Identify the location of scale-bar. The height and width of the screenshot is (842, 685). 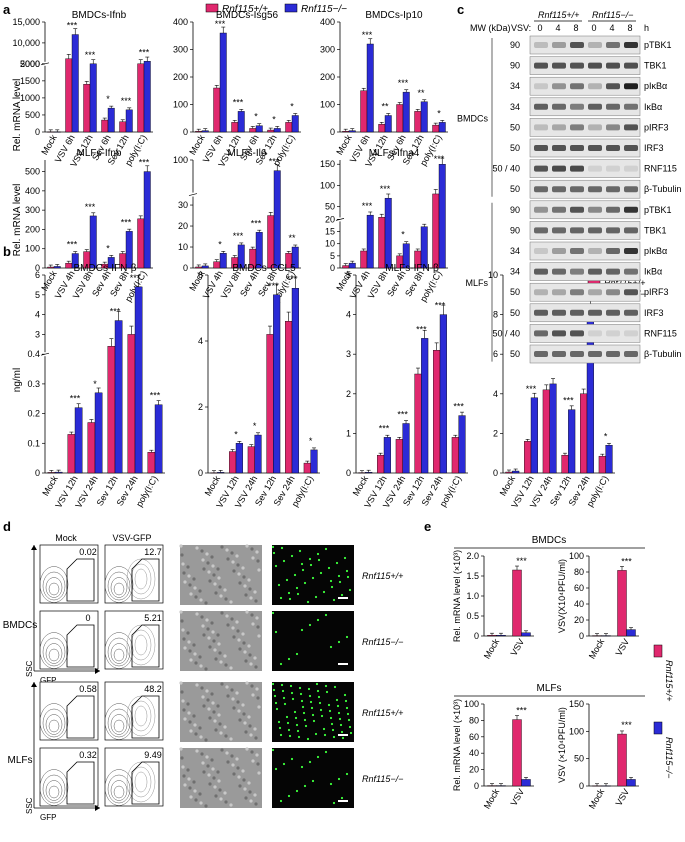
(343, 801).